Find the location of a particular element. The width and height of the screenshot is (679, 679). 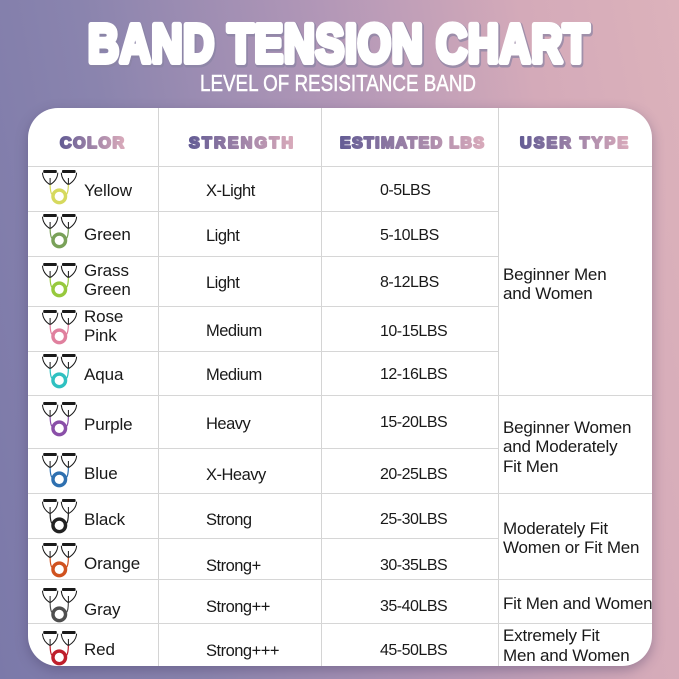

svg-text: STRENGTH is located at coordinates (241, 143).